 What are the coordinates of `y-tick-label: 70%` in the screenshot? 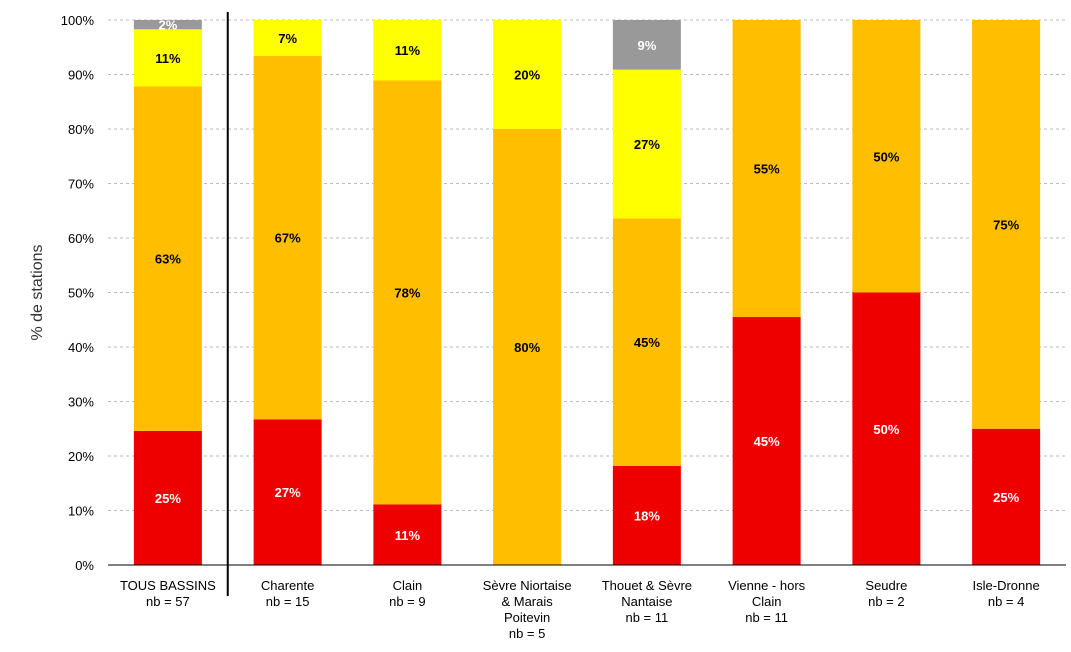 It's located at (81, 184).